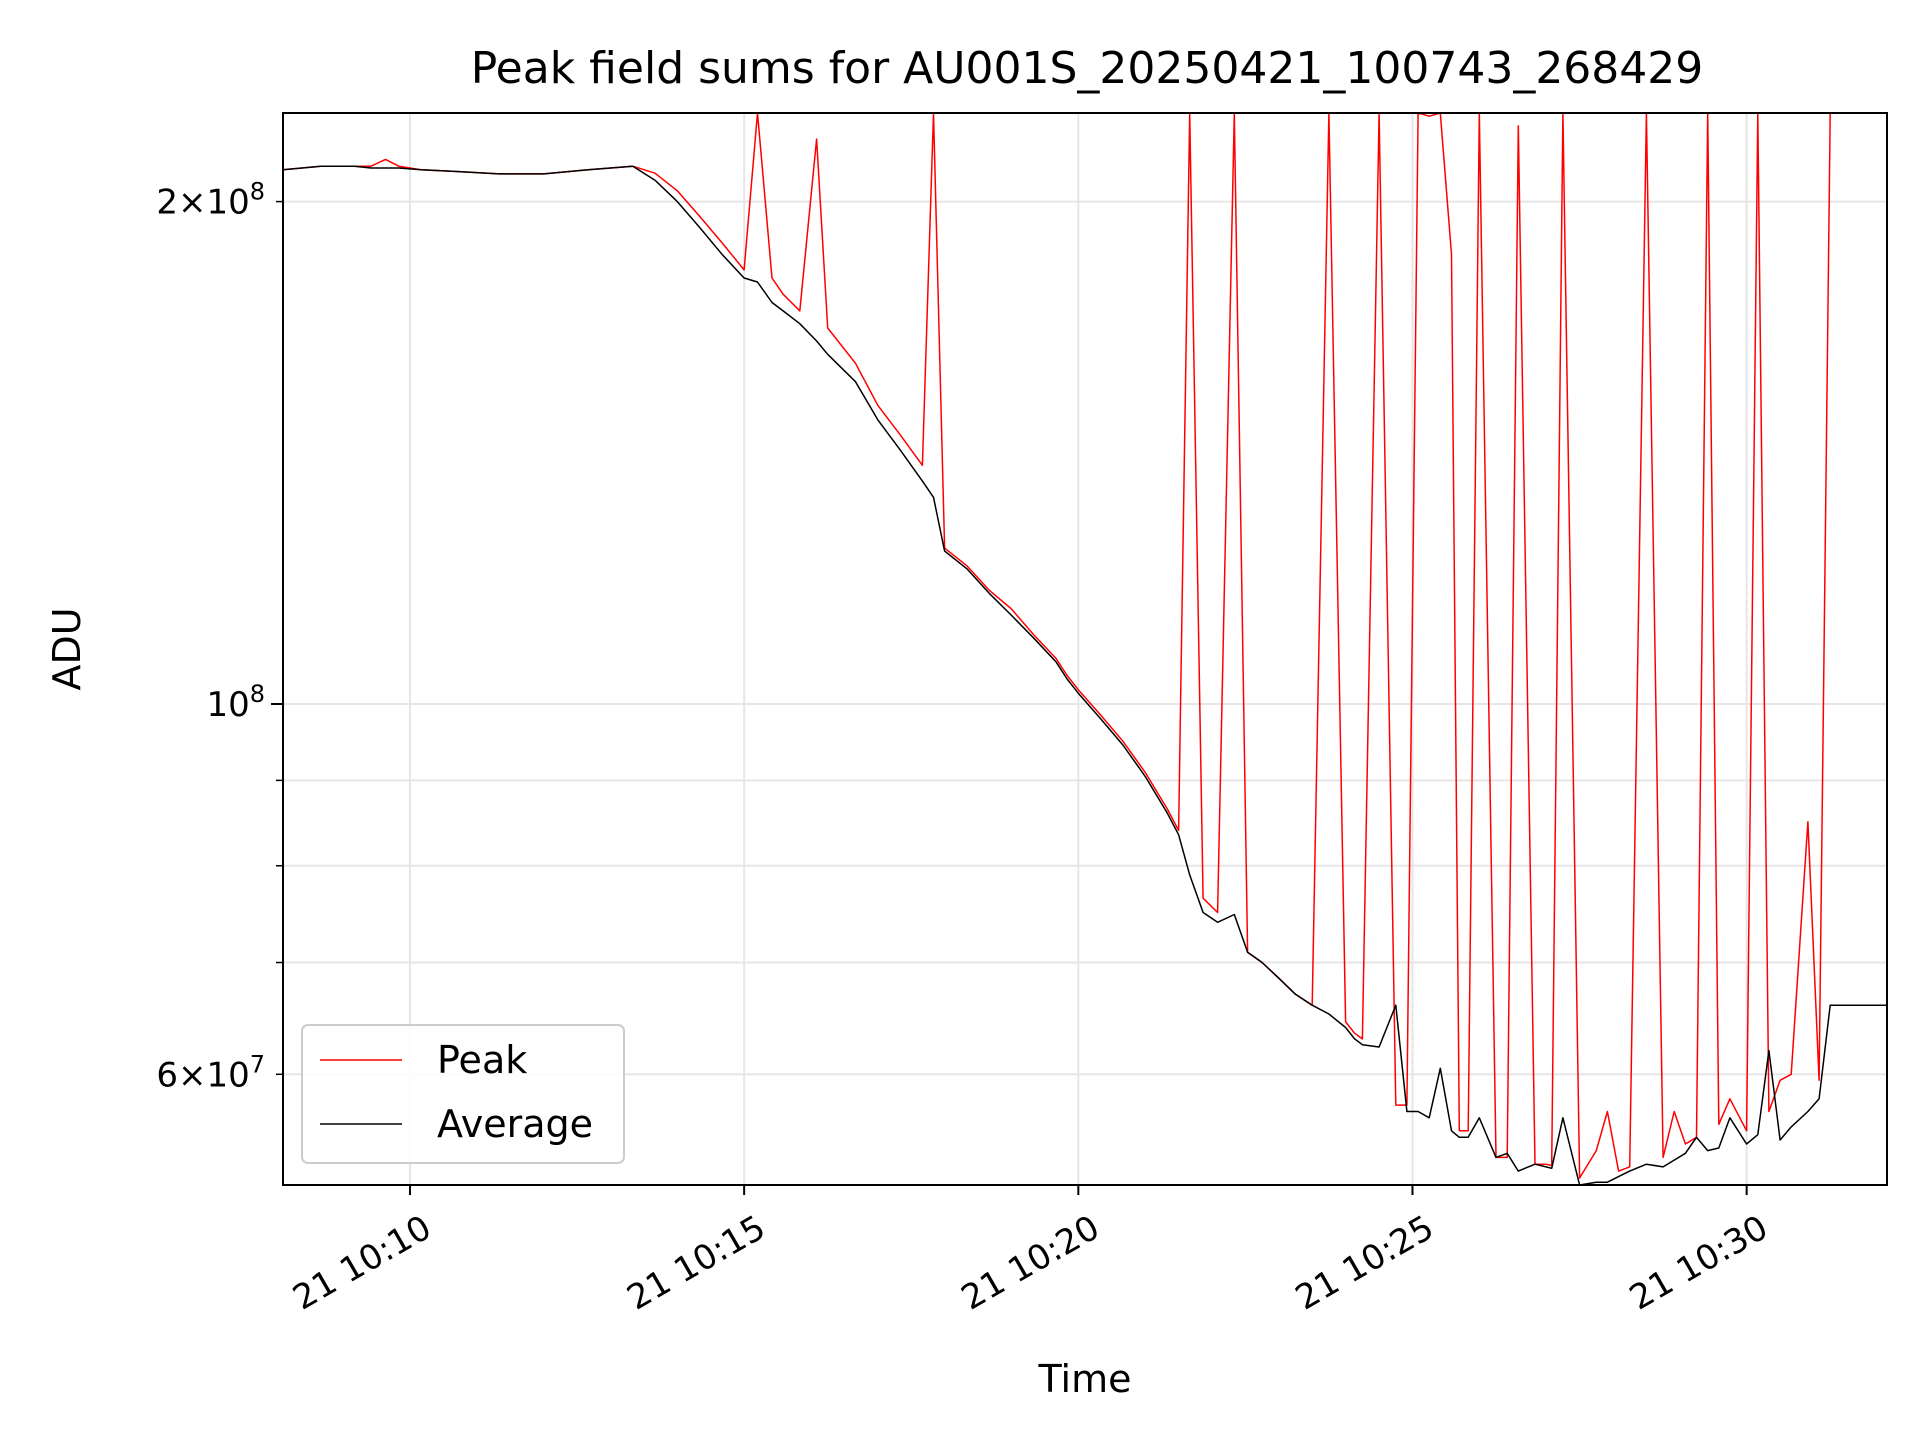 The image size is (1920, 1440). I want to click on y-tick-label: 6×107, so click(210, 1072).